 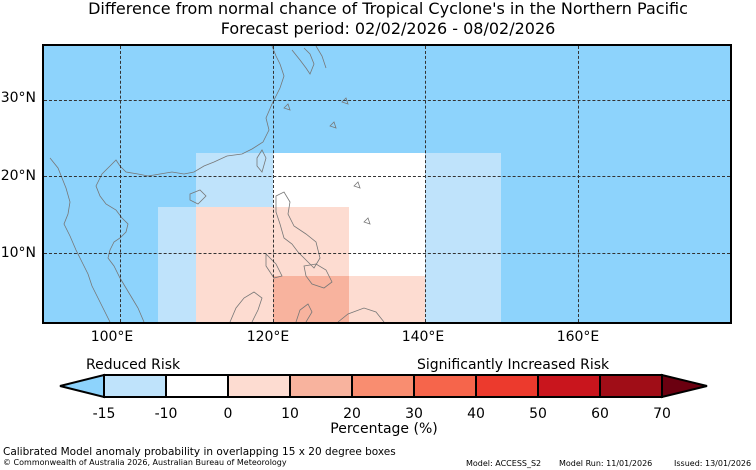 What do you see at coordinates (384, 429) in the screenshot?
I see `colorbar-unit-label: Percentage (%)` at bounding box center [384, 429].